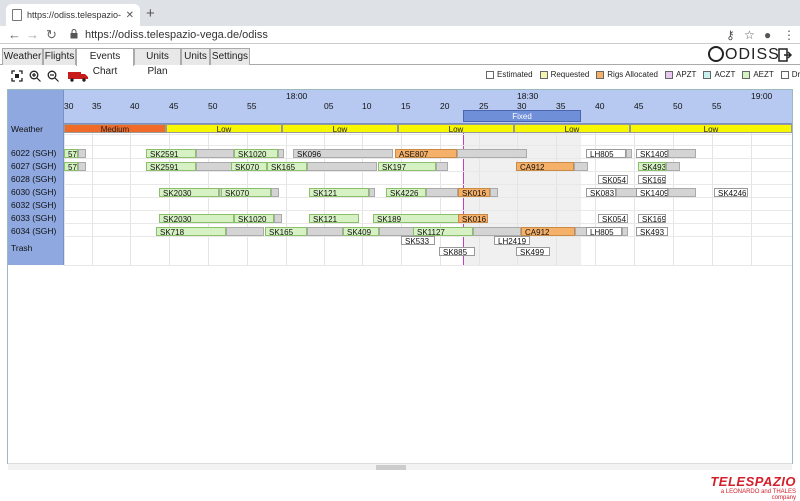 The height and width of the screenshot is (501, 800). Describe the element at coordinates (457, 251) in the screenshot. I see `flight-bar: SK885` at that location.